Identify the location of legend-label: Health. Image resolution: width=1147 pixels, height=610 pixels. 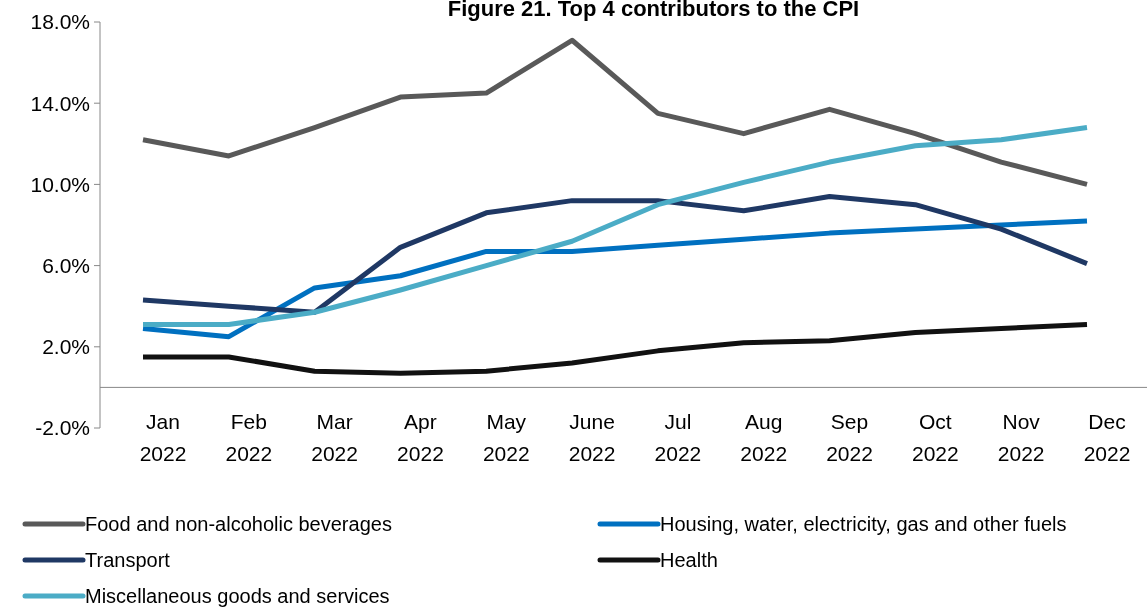
(689, 560).